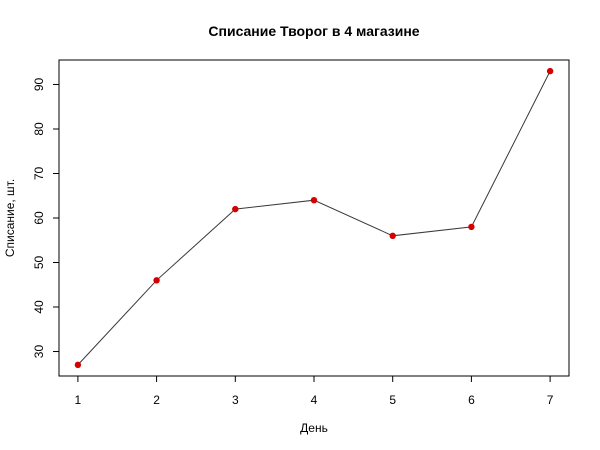 The image size is (600, 450). I want to click on x-tick-label: 1, so click(78, 400).